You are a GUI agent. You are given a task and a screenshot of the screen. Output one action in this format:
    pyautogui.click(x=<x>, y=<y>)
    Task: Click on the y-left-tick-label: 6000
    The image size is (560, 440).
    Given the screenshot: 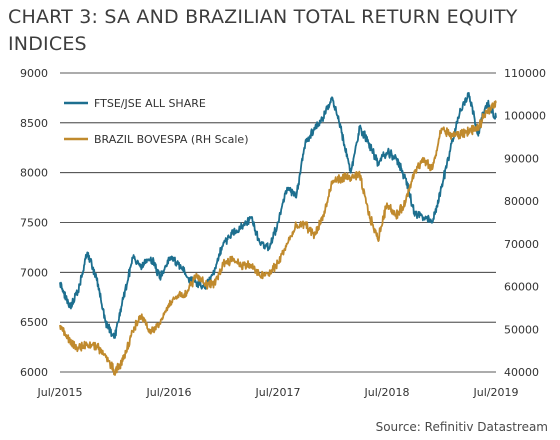 What is the action you would take?
    pyautogui.click(x=34, y=372)
    